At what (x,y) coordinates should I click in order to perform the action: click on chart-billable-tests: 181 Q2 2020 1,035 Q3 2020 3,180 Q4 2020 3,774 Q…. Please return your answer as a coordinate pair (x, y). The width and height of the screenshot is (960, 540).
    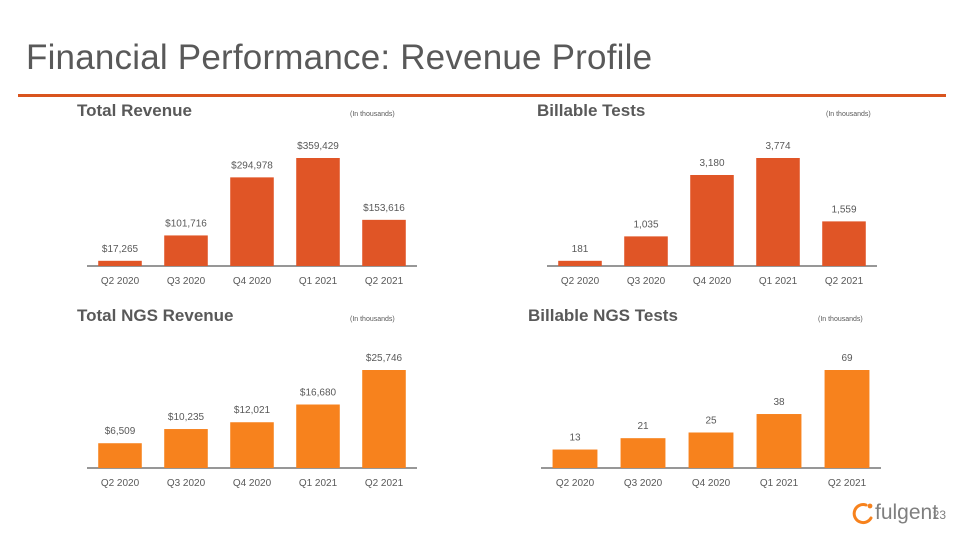
    Looking at the image, I should click on (712, 214).